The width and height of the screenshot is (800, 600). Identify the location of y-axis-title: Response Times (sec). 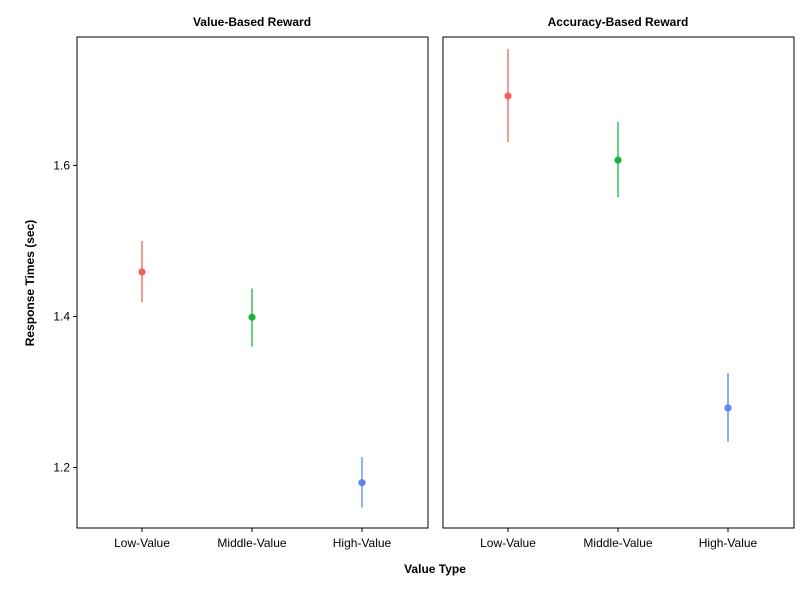
(30, 283).